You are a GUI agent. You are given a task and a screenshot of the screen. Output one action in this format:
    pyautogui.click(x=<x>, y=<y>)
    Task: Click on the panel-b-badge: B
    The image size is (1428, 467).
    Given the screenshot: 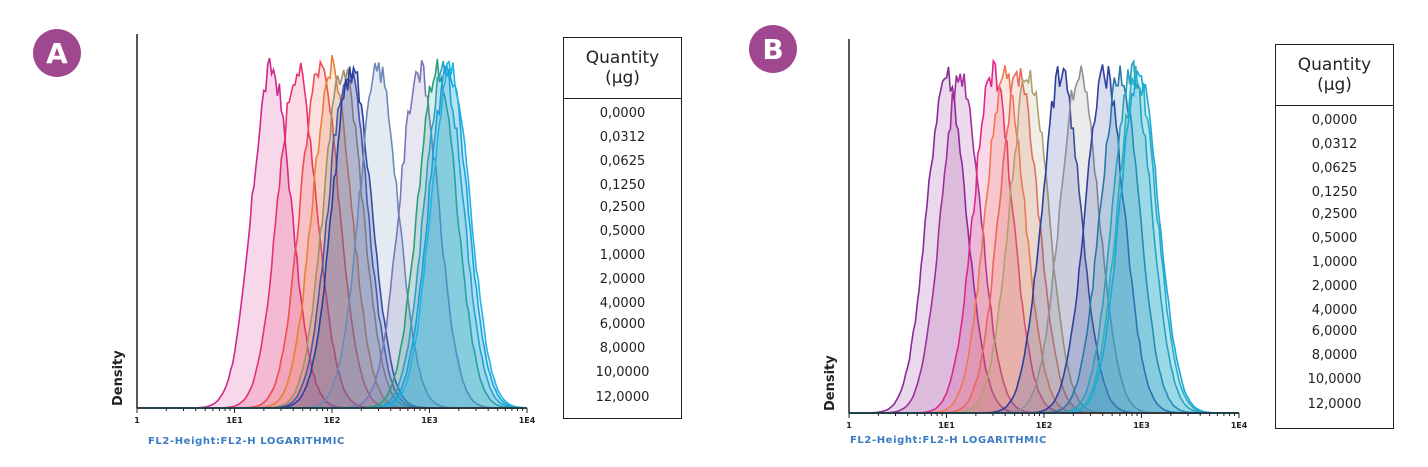 What is the action you would take?
    pyautogui.click(x=773, y=49)
    